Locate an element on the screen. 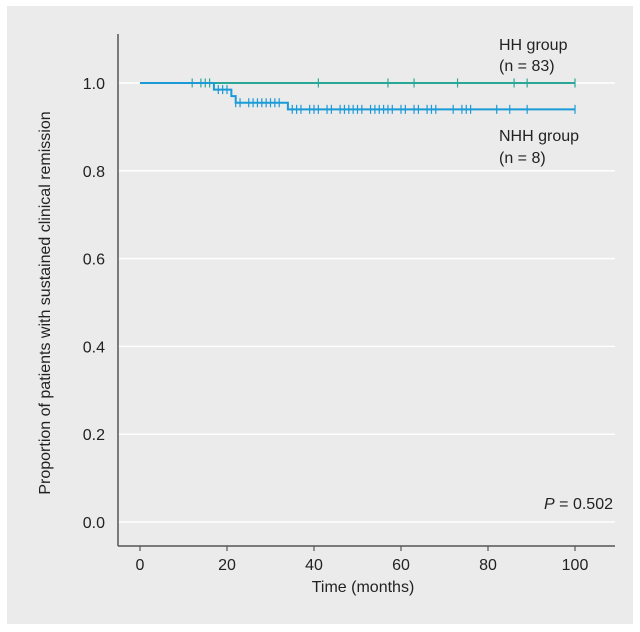  legend-hh-name: HH group is located at coordinates (533, 45).